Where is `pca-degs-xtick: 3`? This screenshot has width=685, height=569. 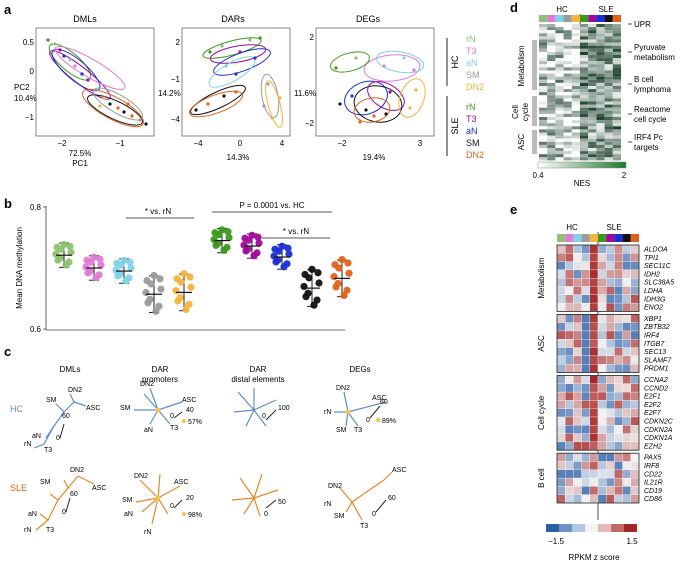 pca-degs-xtick: 3 is located at coordinates (420, 143).